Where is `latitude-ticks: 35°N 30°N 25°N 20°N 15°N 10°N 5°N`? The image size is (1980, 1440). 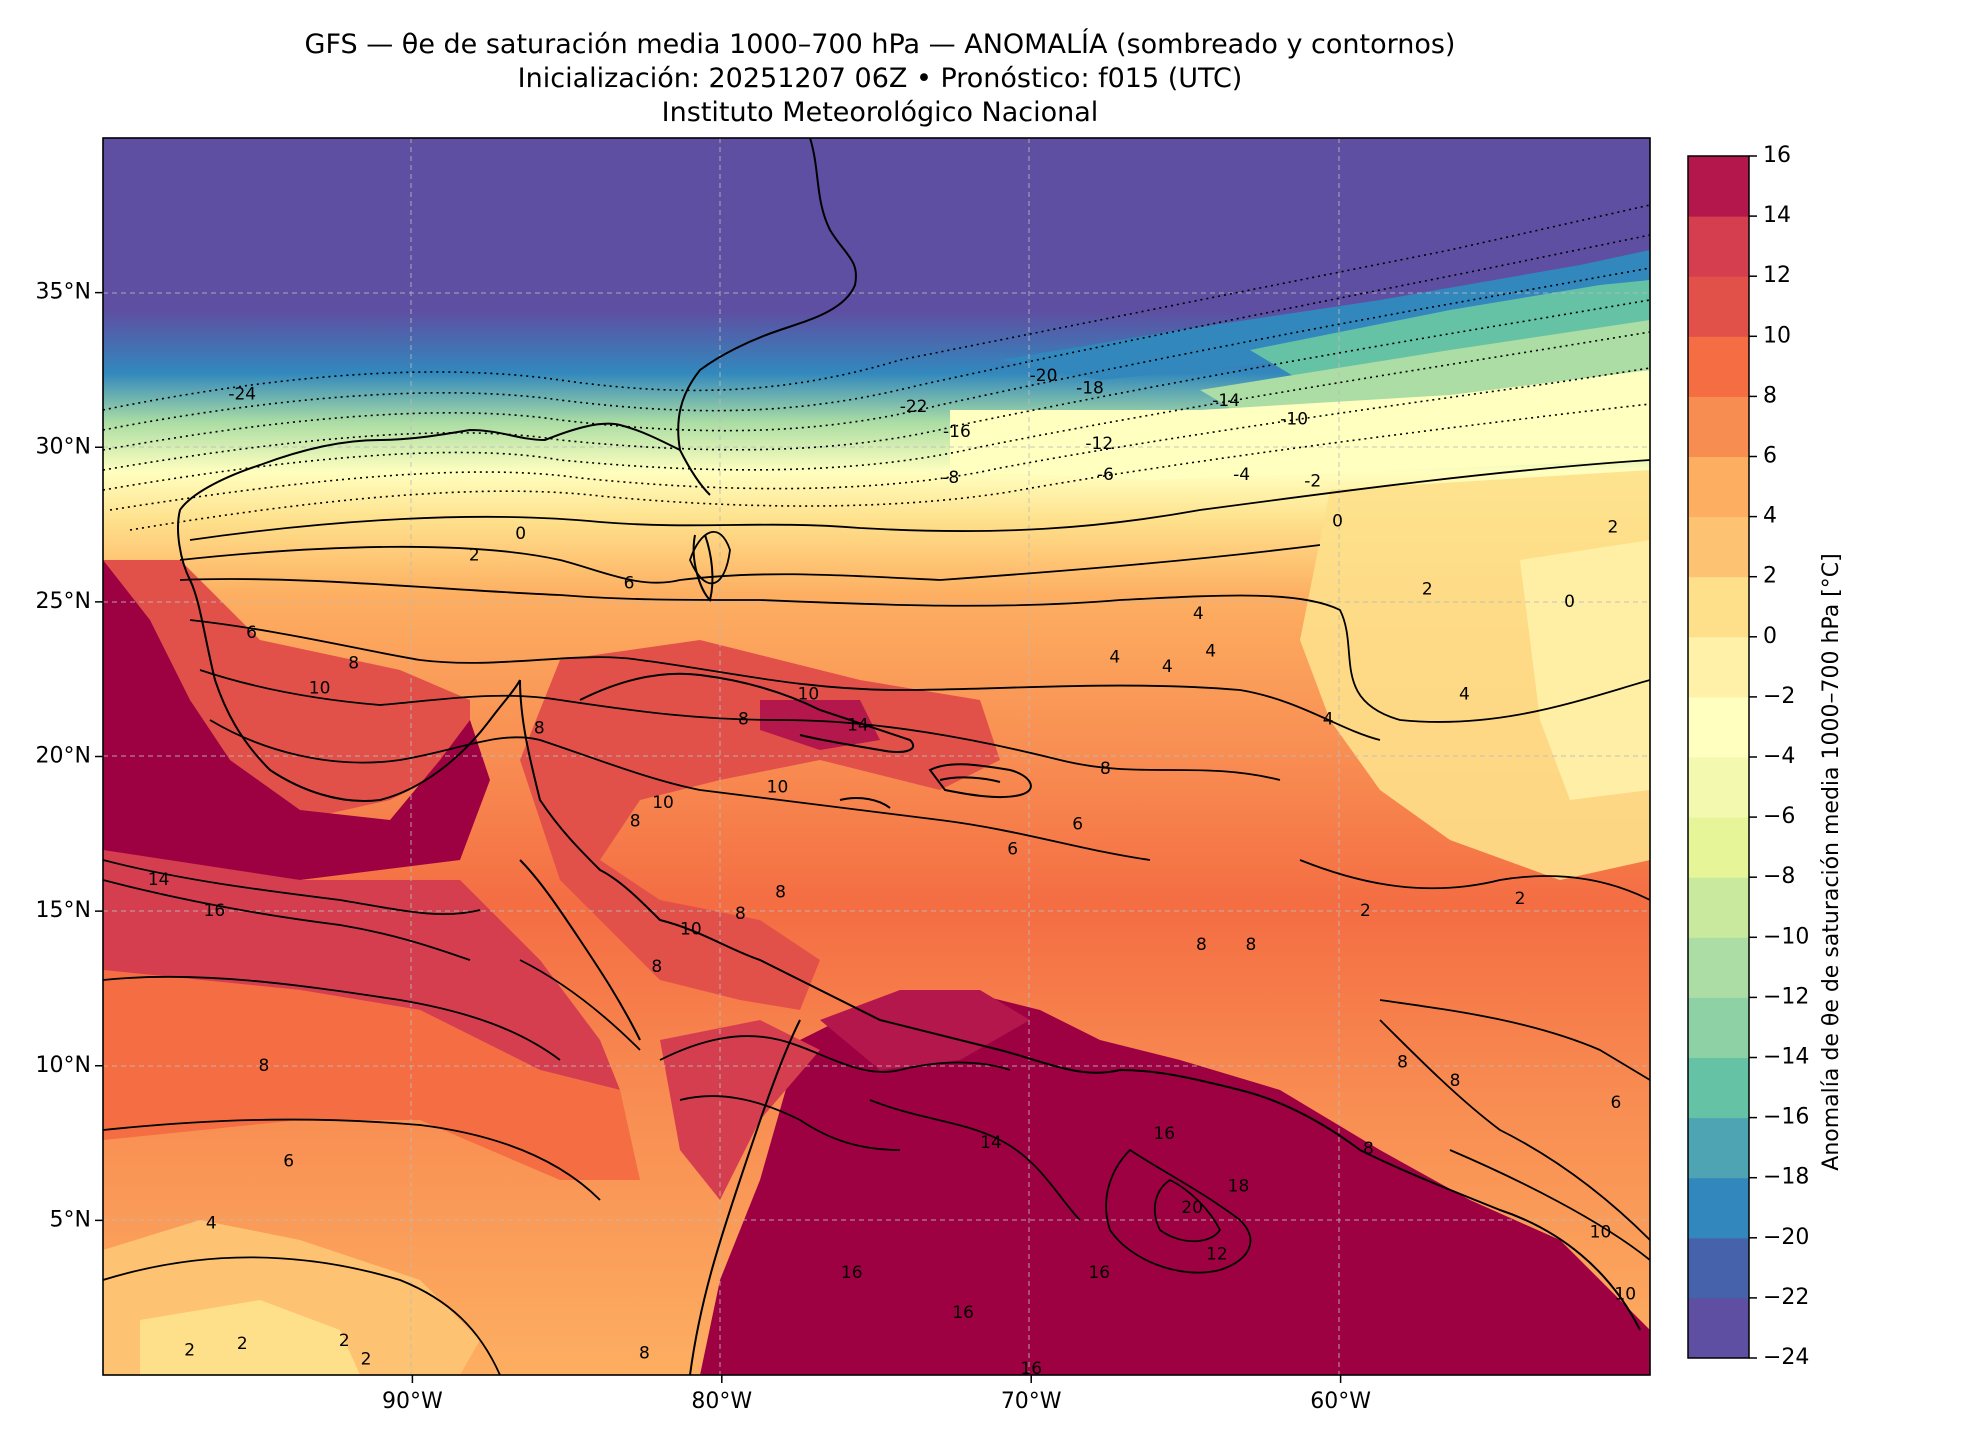
latitude-ticks: 35°N 30°N 25°N 20°N 15°N 10°N 5°N is located at coordinates (69, 756).